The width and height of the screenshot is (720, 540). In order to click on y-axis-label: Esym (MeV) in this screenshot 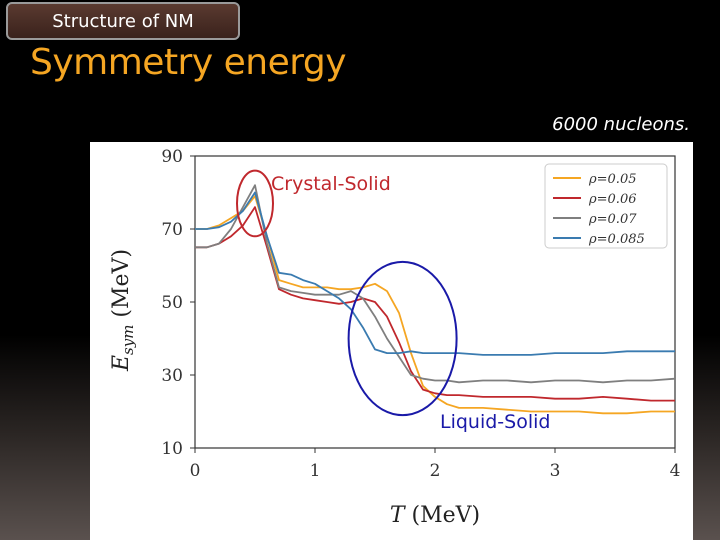, I will do `click(123, 310)`.